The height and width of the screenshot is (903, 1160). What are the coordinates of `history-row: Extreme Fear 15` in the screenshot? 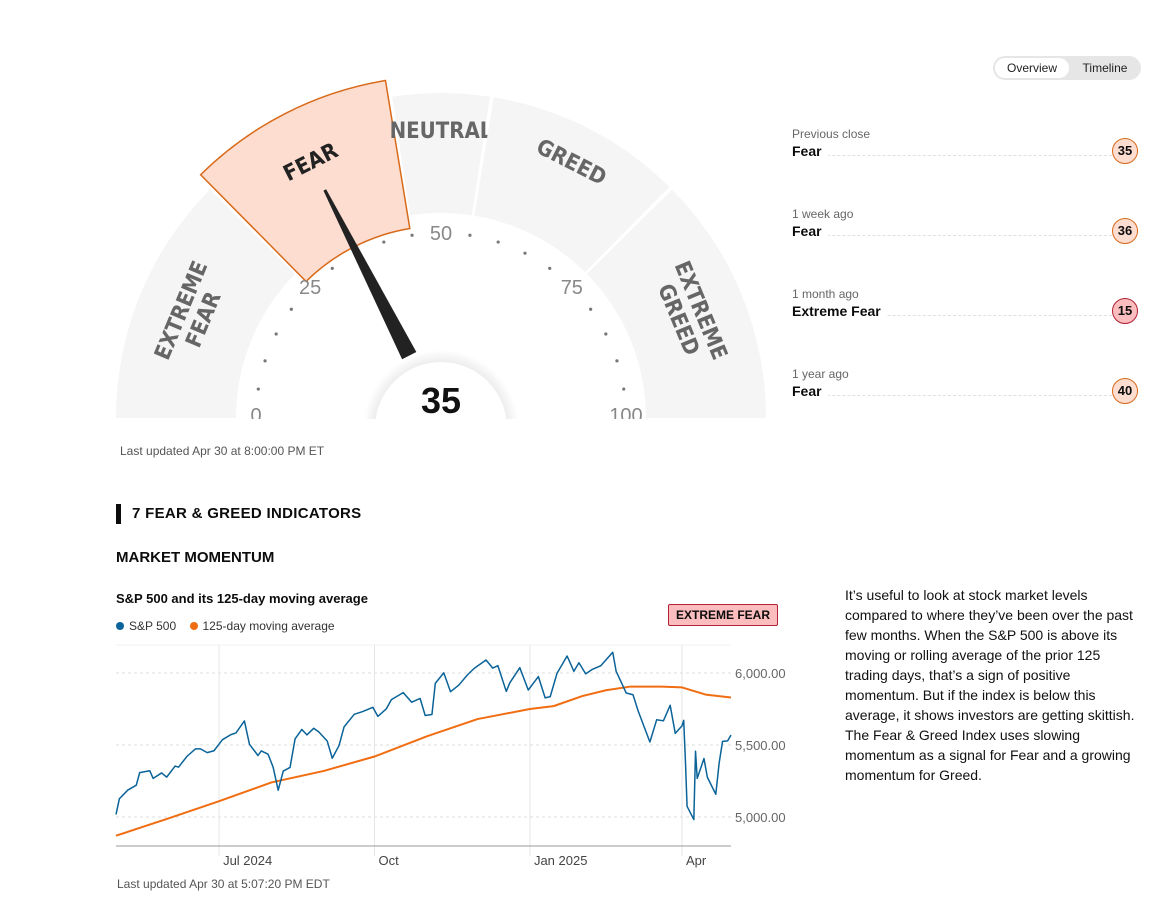 It's located at (965, 311).